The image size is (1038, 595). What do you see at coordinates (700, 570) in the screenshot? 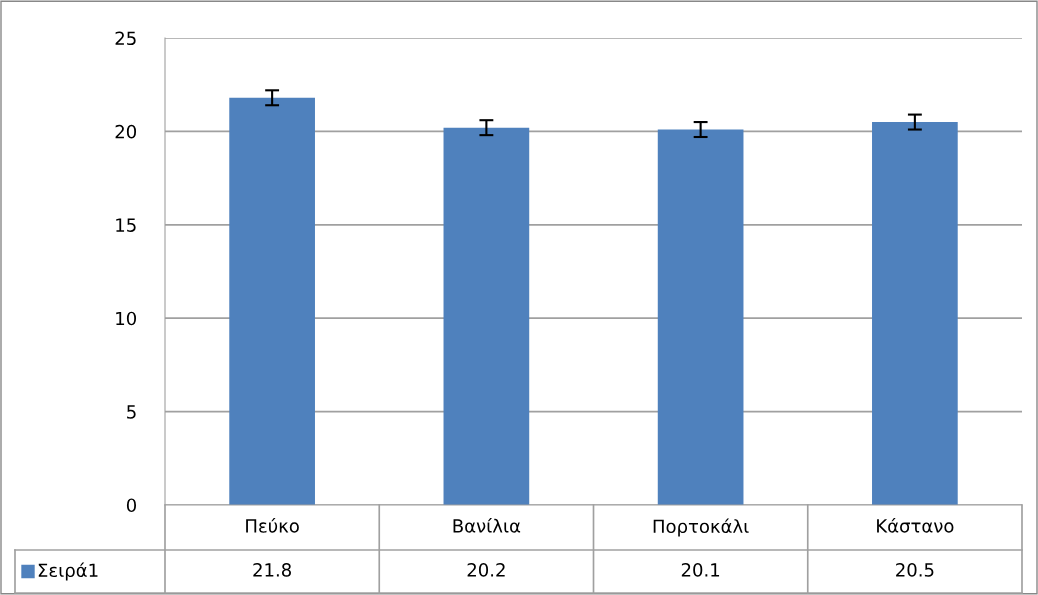
I see `data-label: 20.1` at bounding box center [700, 570].